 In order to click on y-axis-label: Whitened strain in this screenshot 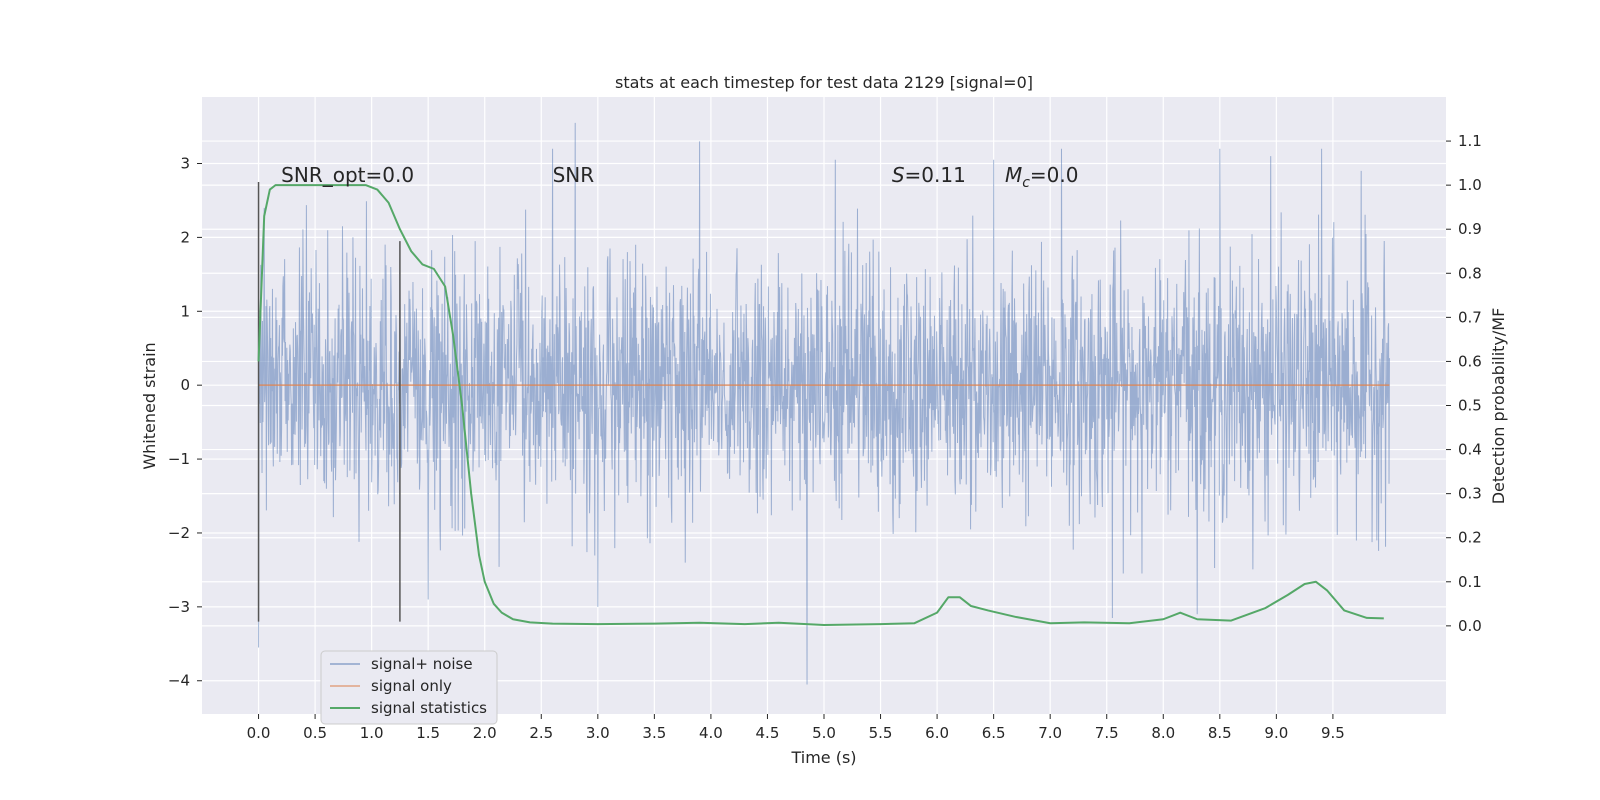, I will do `click(149, 405)`.